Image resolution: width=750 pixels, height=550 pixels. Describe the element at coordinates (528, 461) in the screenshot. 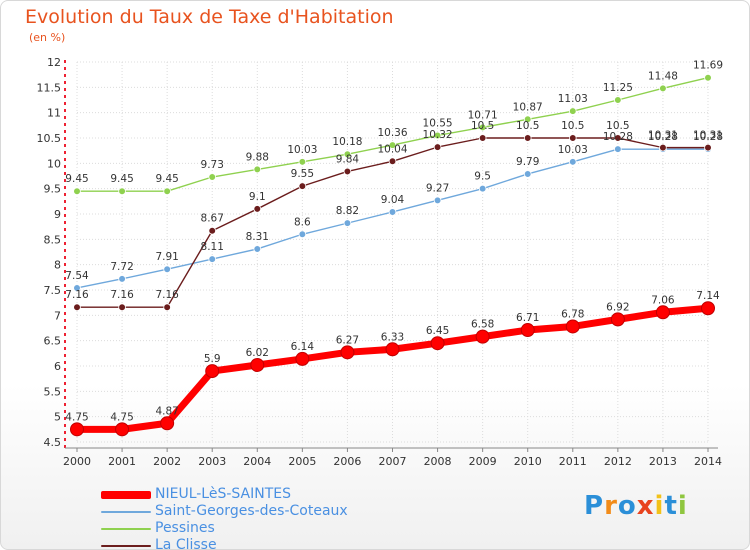

I see `x-tick-label: 2010` at that location.